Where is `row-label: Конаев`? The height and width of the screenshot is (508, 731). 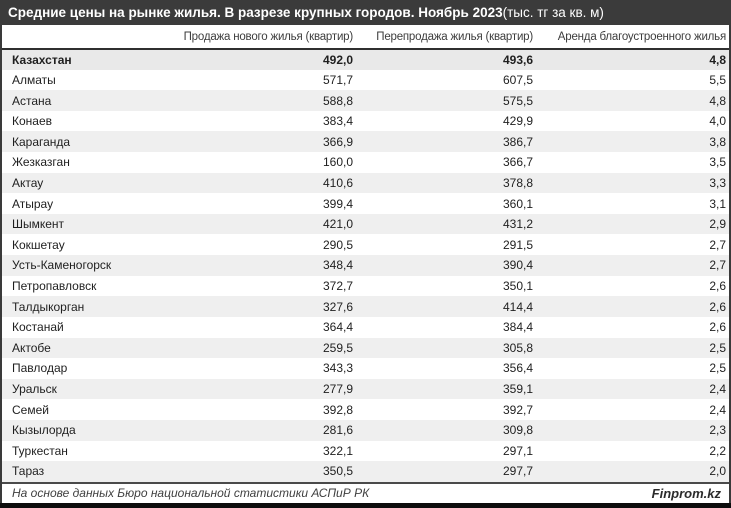
row-label: Конаев is located at coordinates (32, 121).